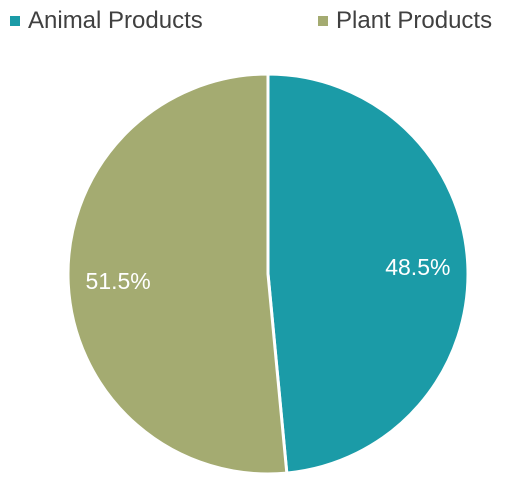 The image size is (514, 478). Describe the element at coordinates (115, 20) in the screenshot. I see `legend-label-animal-products: Animal Products` at that location.